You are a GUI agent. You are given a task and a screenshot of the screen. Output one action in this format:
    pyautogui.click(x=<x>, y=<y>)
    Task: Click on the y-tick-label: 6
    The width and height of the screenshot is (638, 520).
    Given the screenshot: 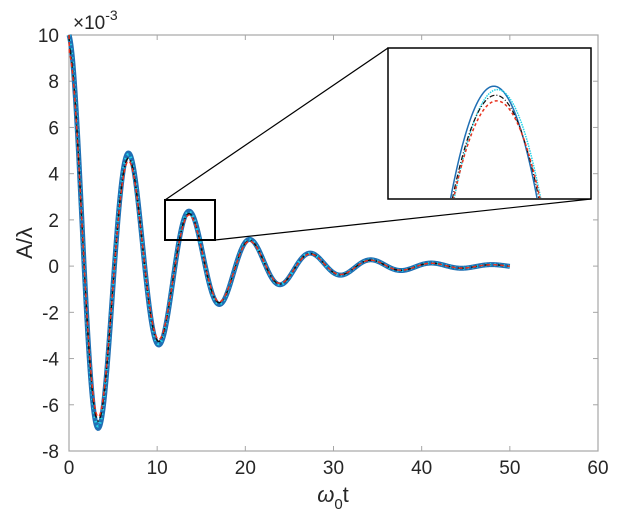 What is the action you would take?
    pyautogui.click(x=53, y=128)
    